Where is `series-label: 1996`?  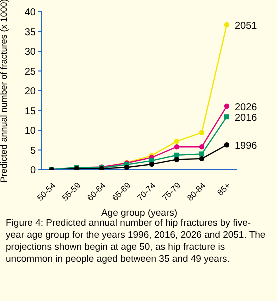 series-label: 1996 is located at coordinates (246, 146).